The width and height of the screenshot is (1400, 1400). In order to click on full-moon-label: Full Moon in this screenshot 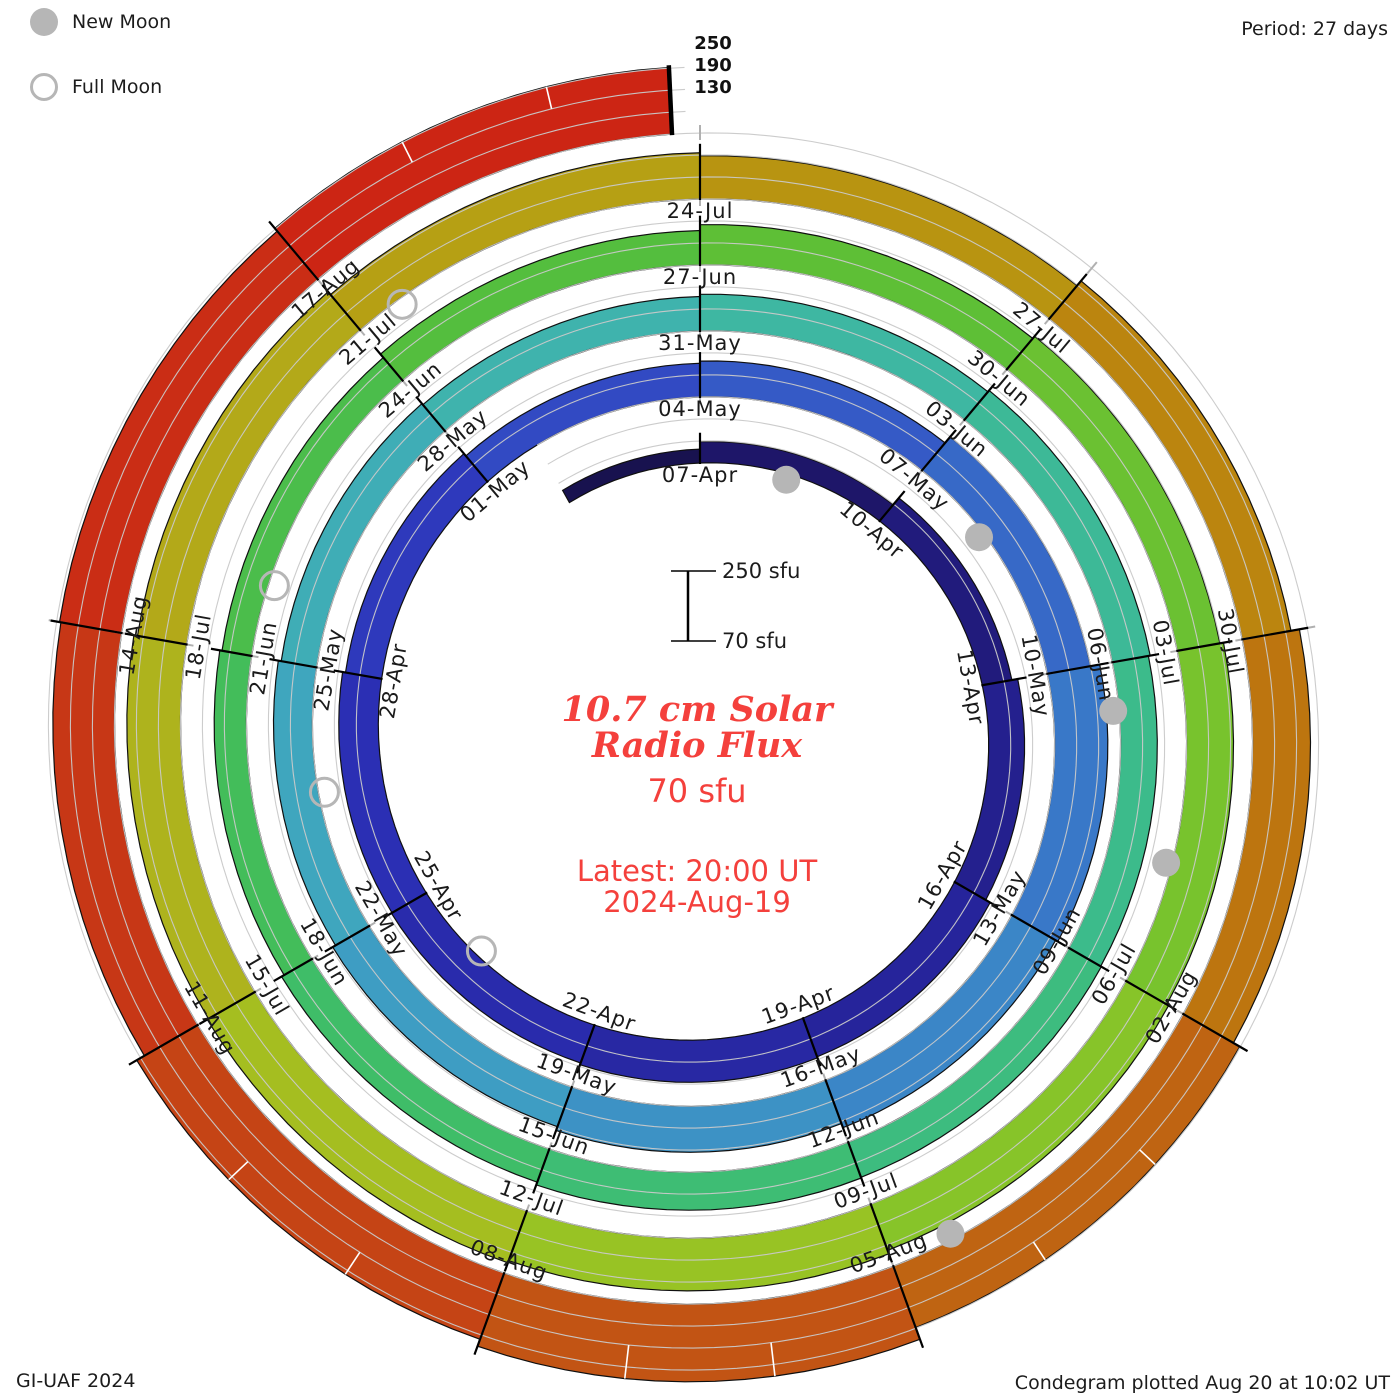, I will do `click(117, 87)`.